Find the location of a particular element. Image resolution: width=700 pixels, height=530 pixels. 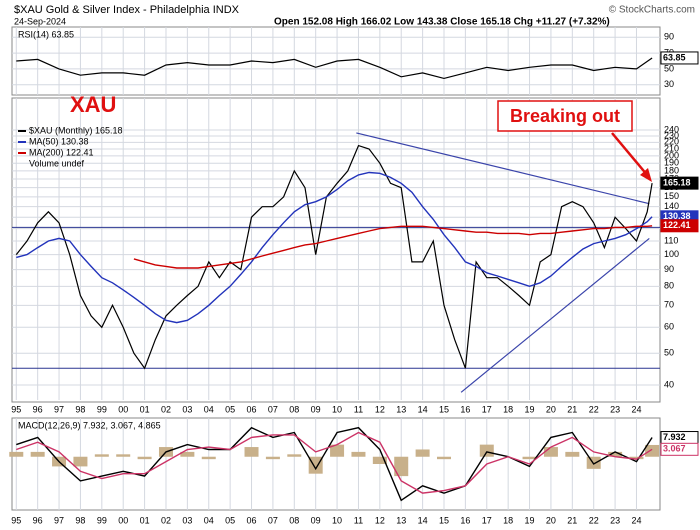

legend-entry: MA(200) 122.41 is located at coordinates (61, 152).